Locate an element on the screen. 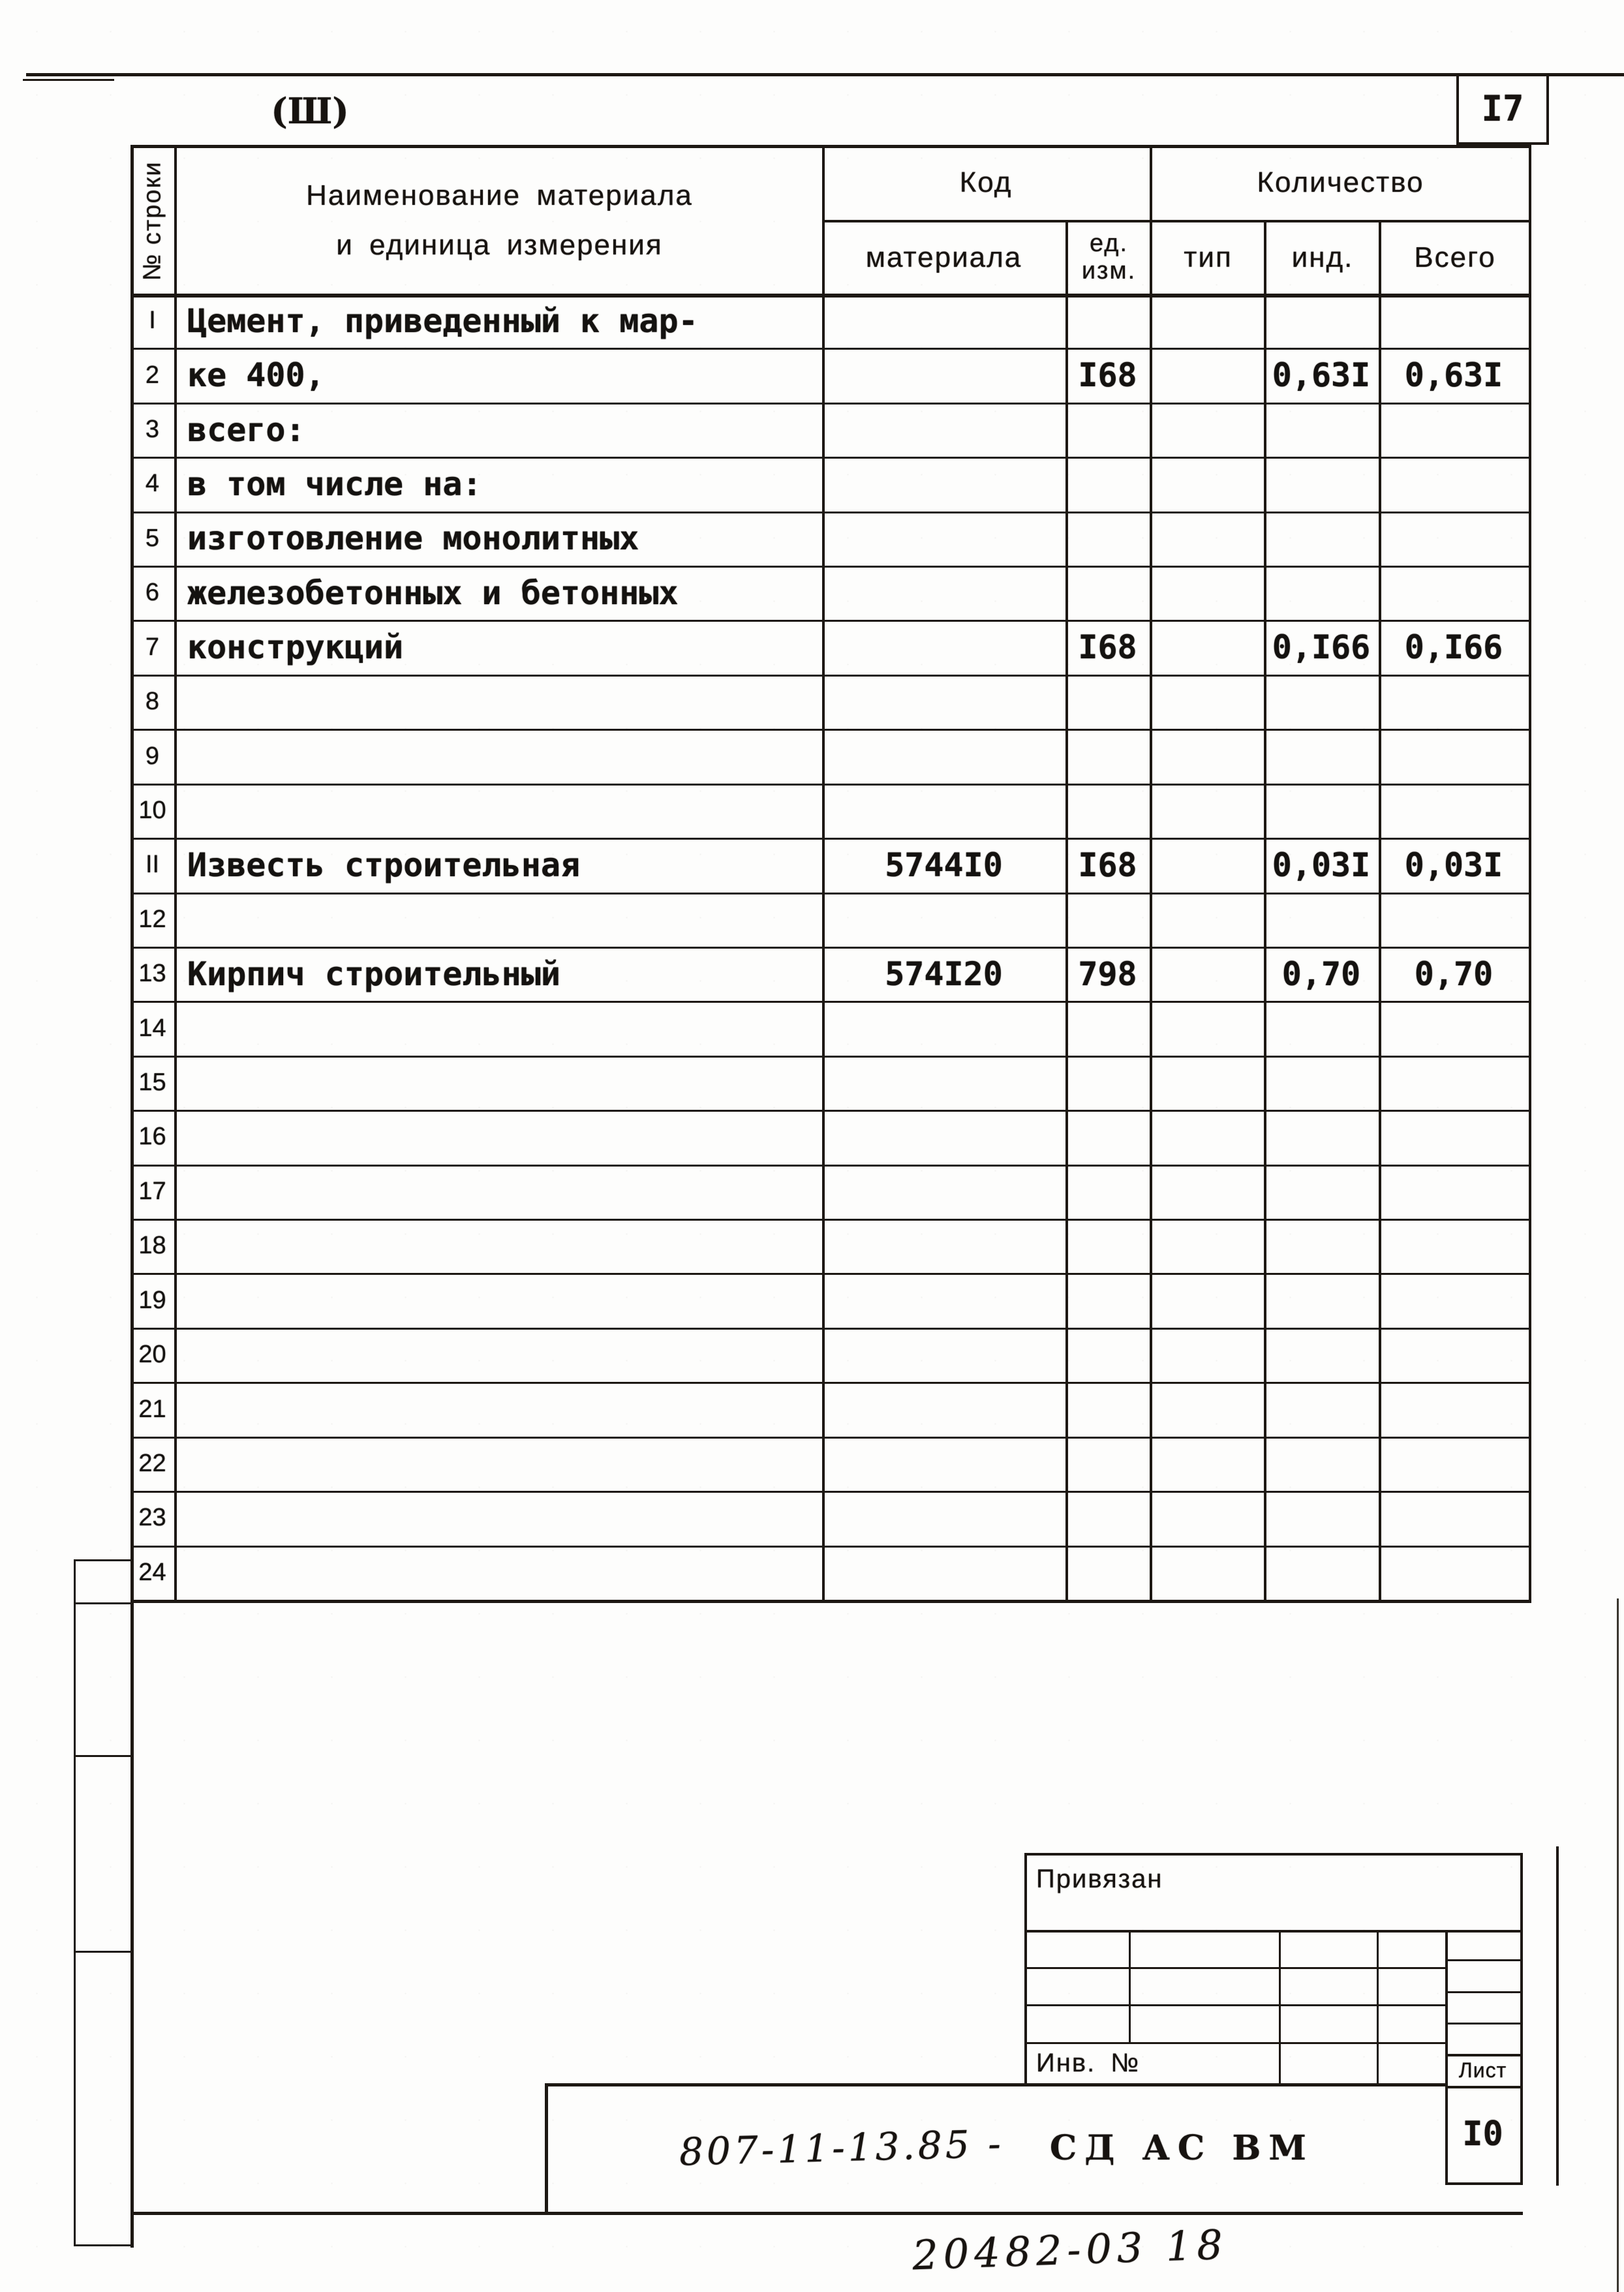 This screenshot has height=2292, width=1624. qty-ind: 0,I66 is located at coordinates (1321, 647).